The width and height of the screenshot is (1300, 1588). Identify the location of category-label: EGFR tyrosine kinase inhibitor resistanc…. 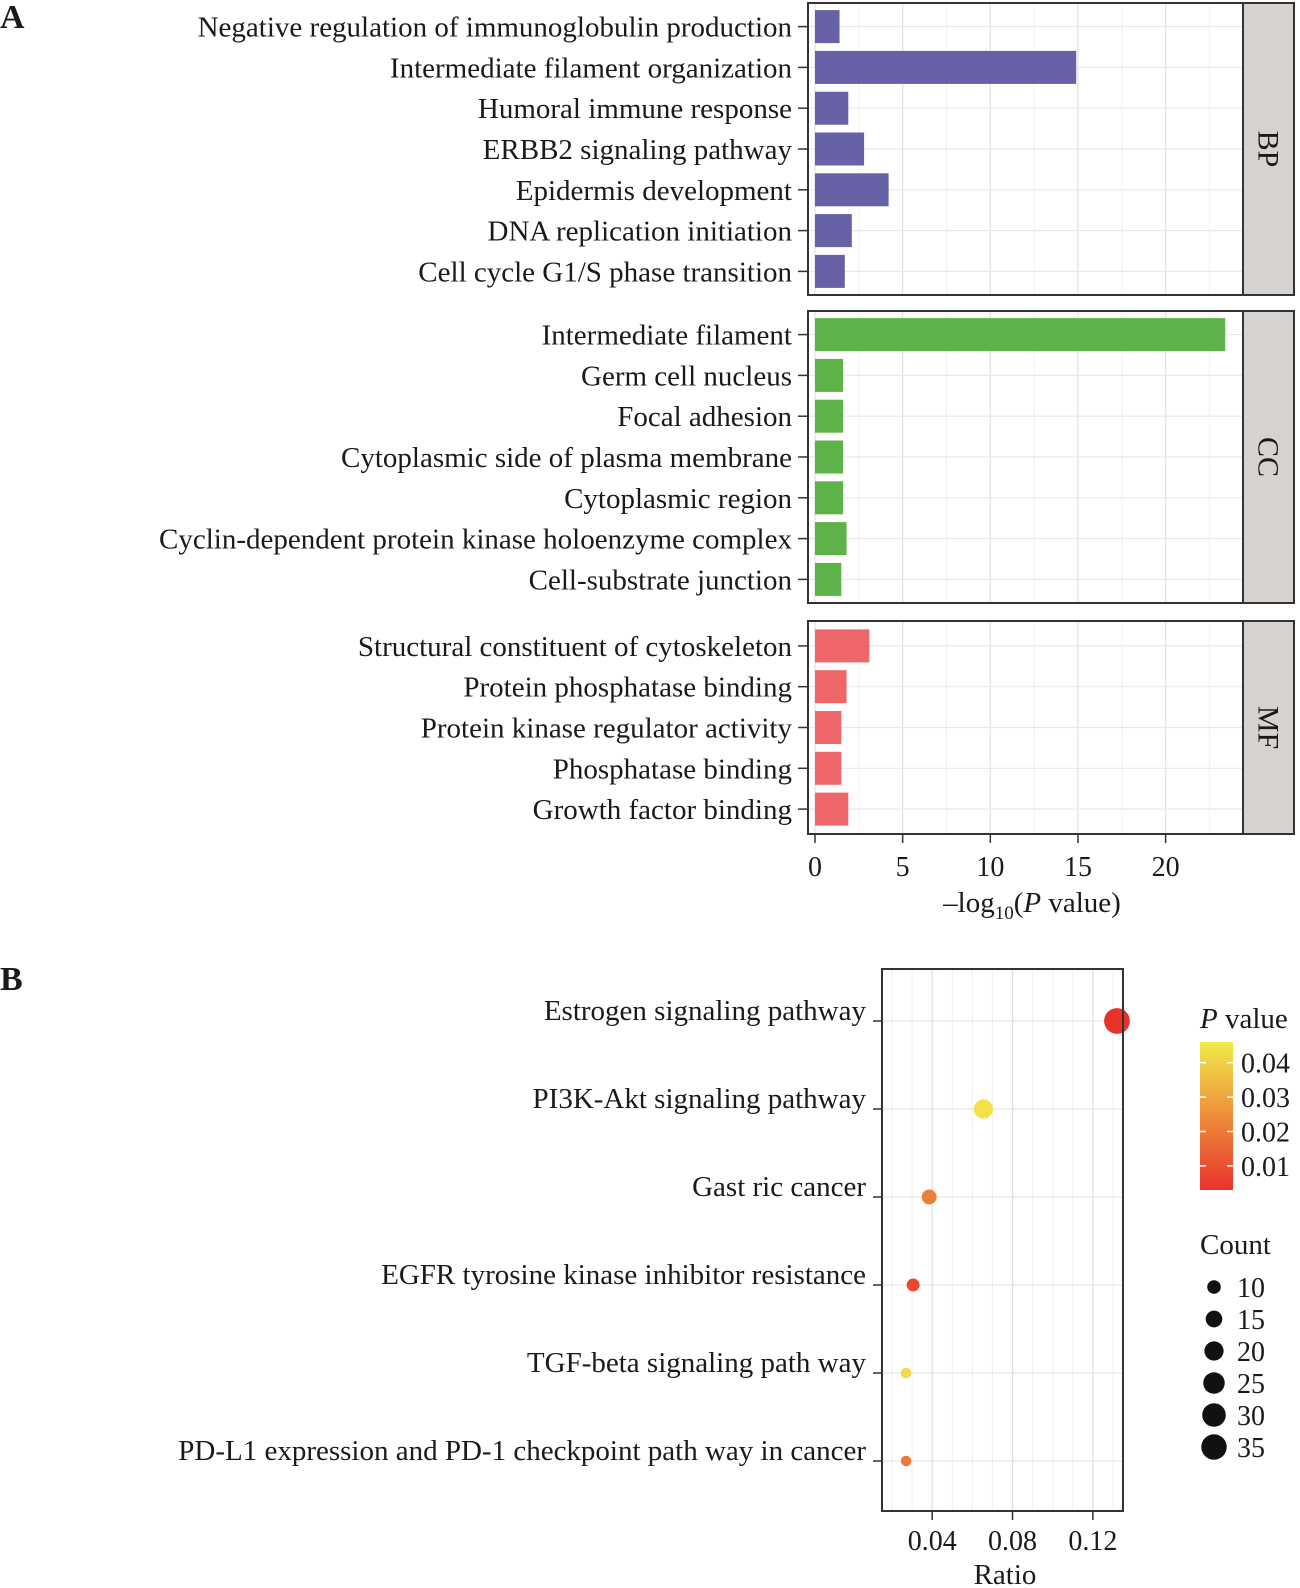
(623, 1275).